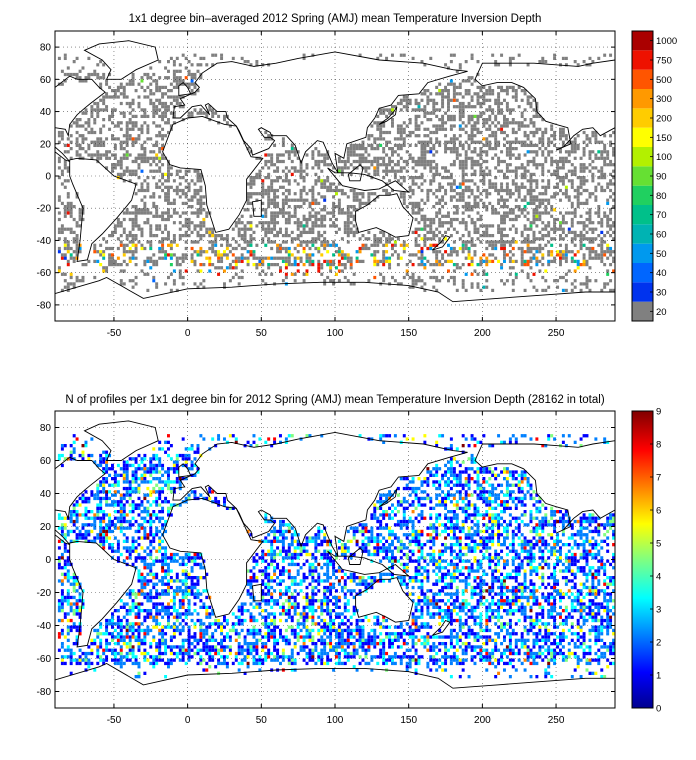 The width and height of the screenshot is (696, 760). Describe the element at coordinates (642, 79) in the screenshot. I see `colorbar-swatch` at that location.